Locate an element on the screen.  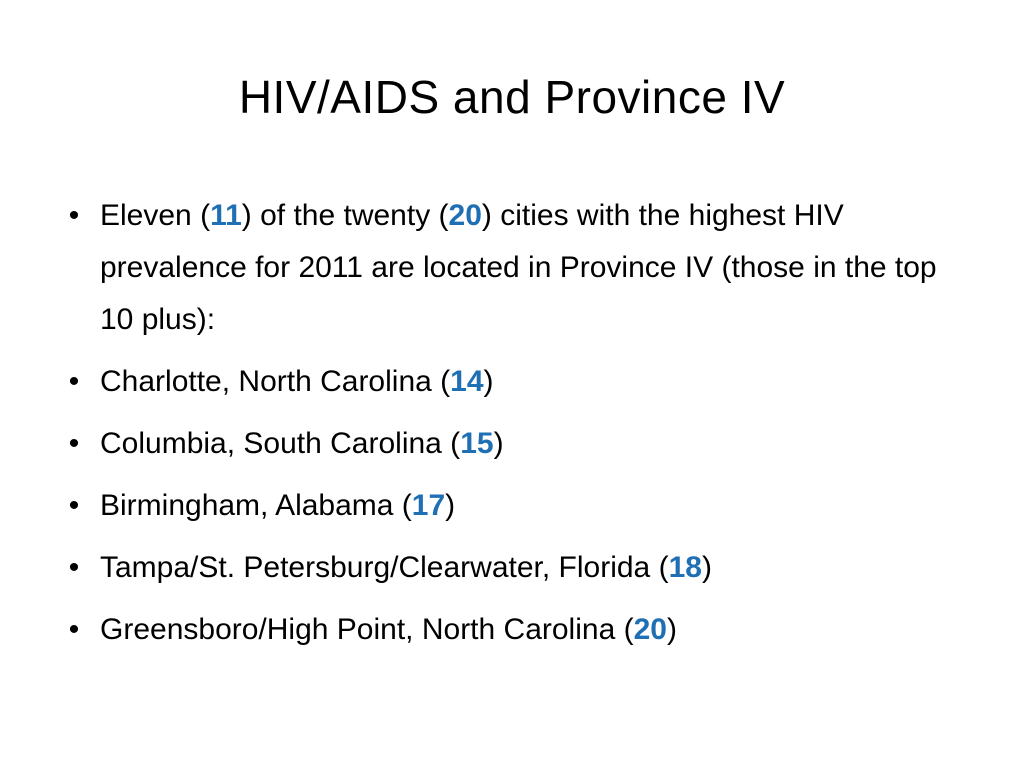
bullet-item-birmingham: • Birmingham, Alabama (17) is located at coordinates (502, 506).